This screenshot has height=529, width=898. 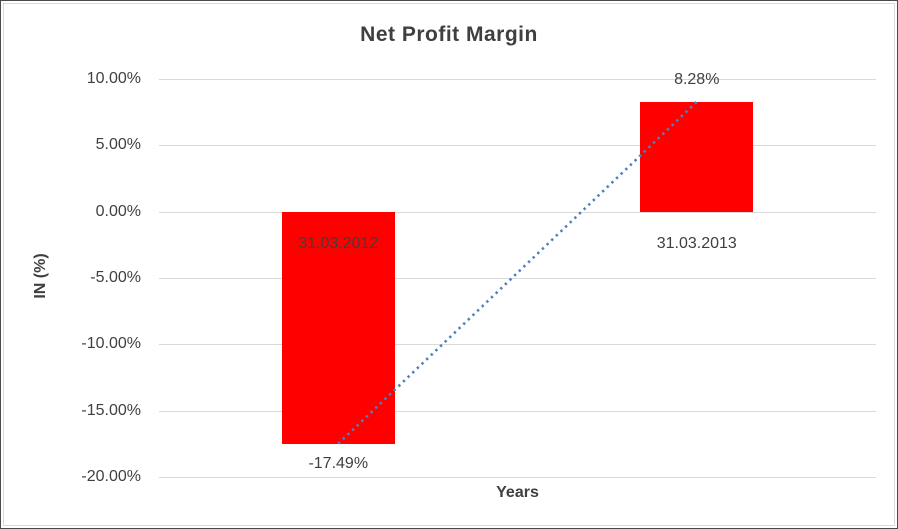 I want to click on y-tick-label: 10.00%, so click(x=113, y=78).